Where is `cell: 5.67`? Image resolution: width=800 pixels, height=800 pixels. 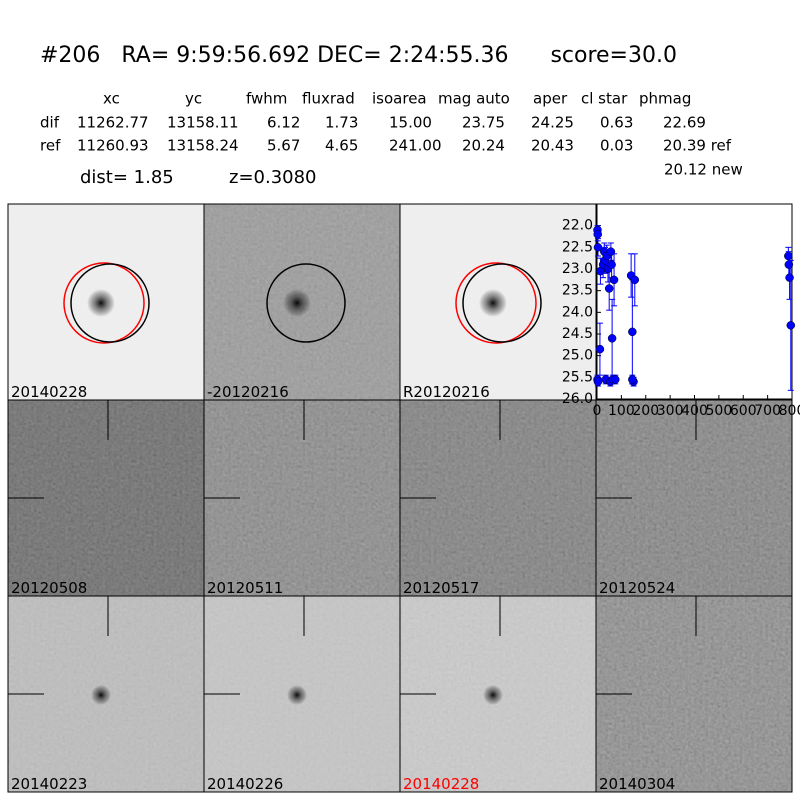
cell: 5.67 is located at coordinates (283, 146).